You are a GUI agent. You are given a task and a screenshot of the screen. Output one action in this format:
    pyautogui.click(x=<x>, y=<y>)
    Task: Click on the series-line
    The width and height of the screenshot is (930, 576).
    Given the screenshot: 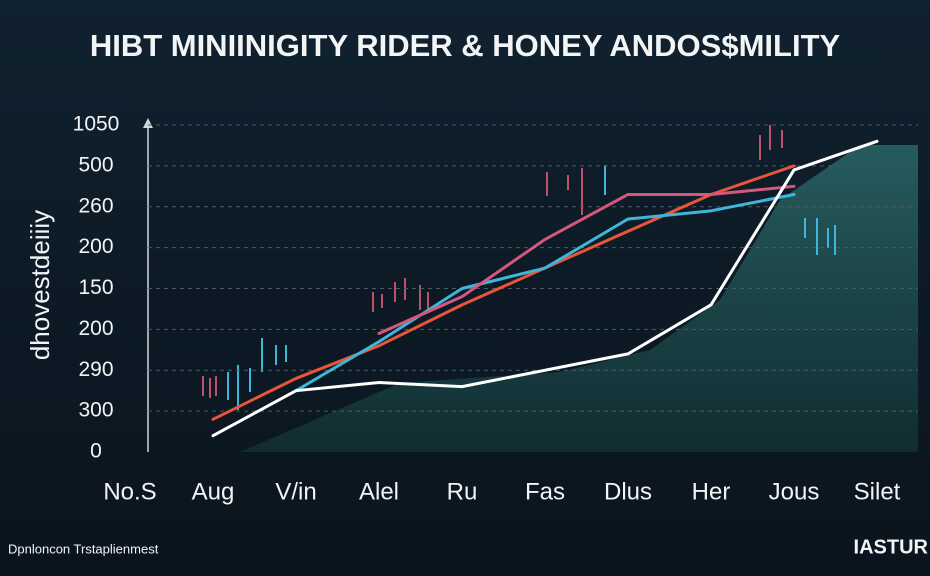 What is the action you would take?
    pyautogui.click(x=586, y=259)
    